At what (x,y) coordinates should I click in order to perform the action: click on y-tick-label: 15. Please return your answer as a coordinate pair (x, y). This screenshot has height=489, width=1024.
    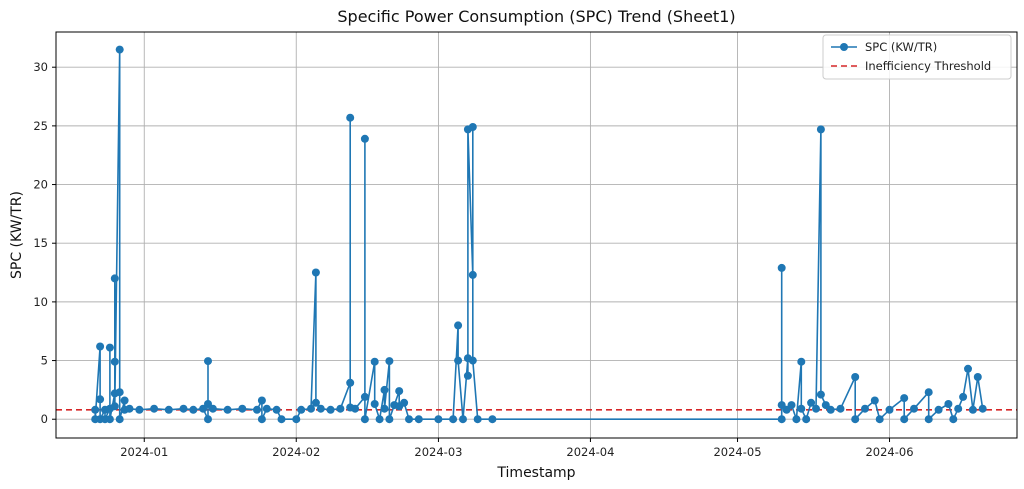
    Looking at the image, I should click on (40, 243).